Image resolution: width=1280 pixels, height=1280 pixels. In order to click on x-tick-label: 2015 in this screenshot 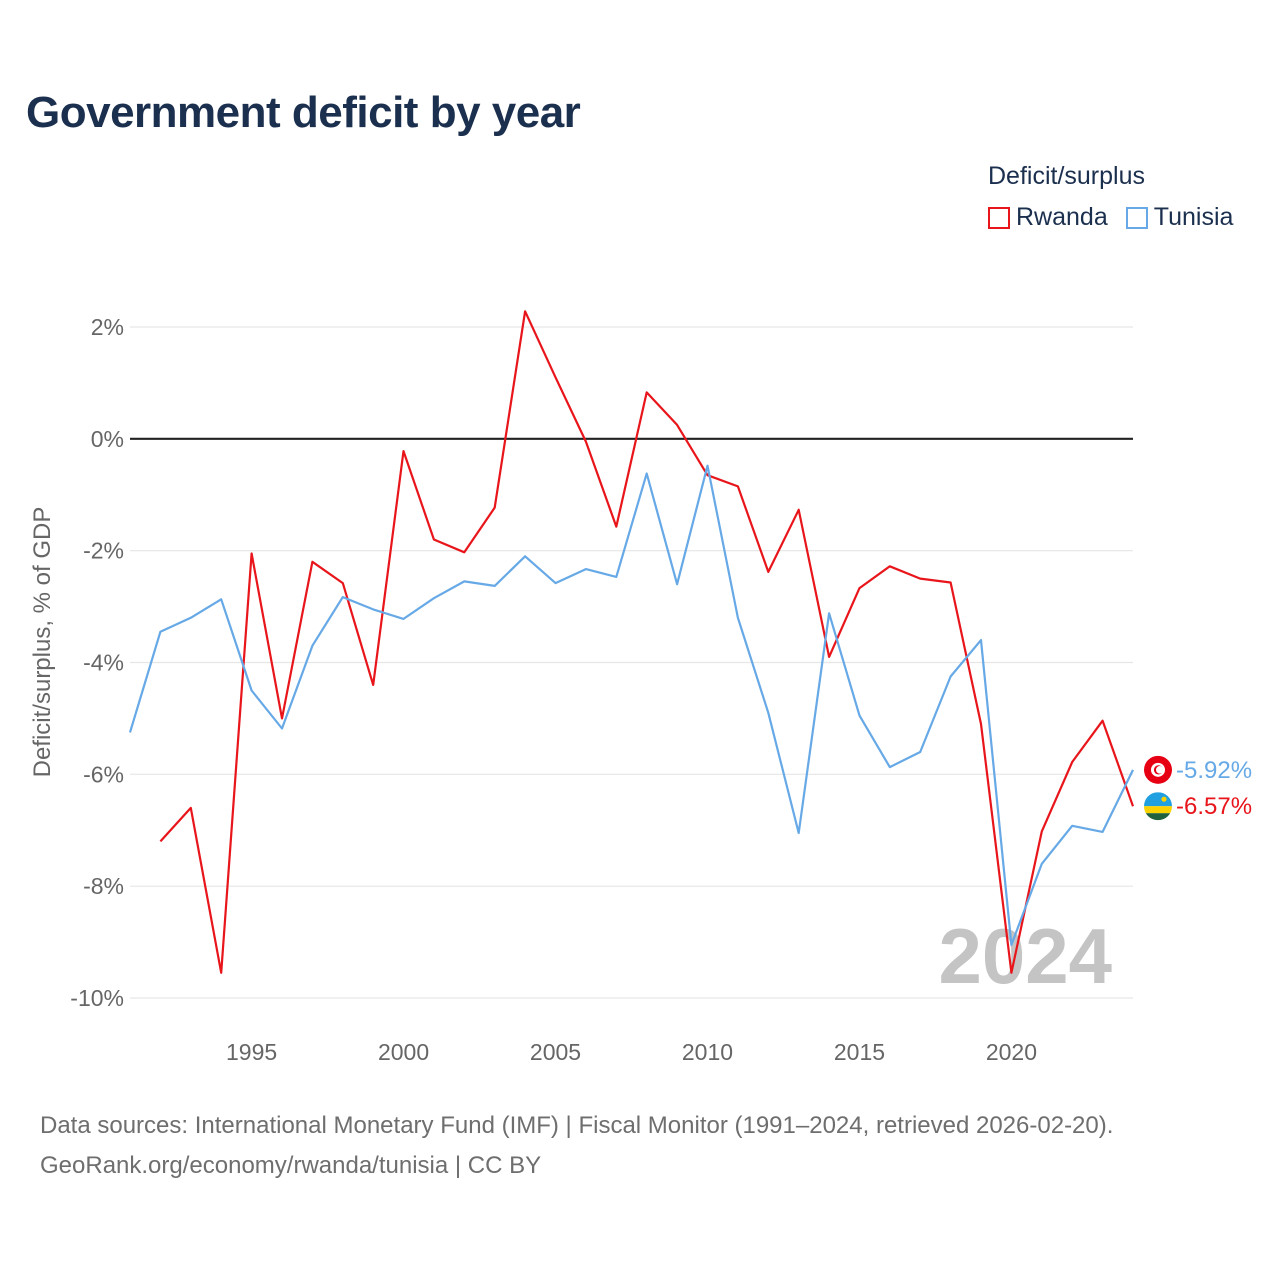, I will do `click(859, 1052)`.